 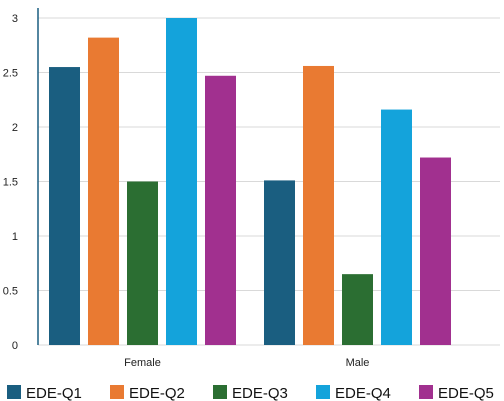 I want to click on legend-label: EDE-Q4, so click(x=363, y=393).